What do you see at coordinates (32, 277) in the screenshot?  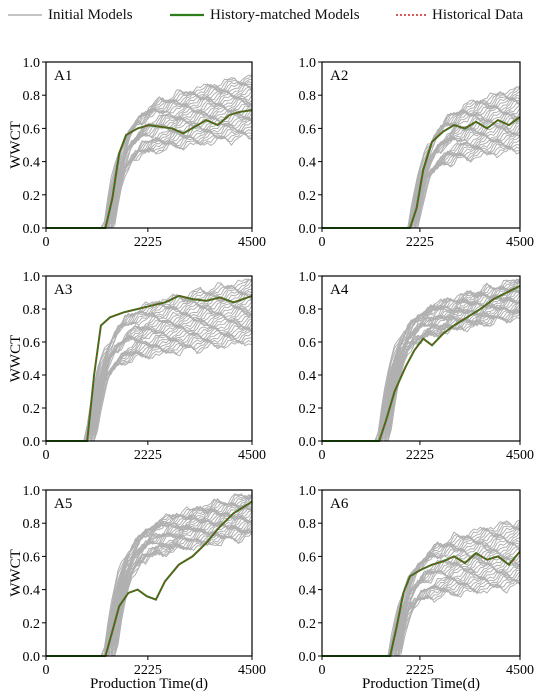 I see `y-tick-label-a3-1.0: 1.0` at bounding box center [32, 277].